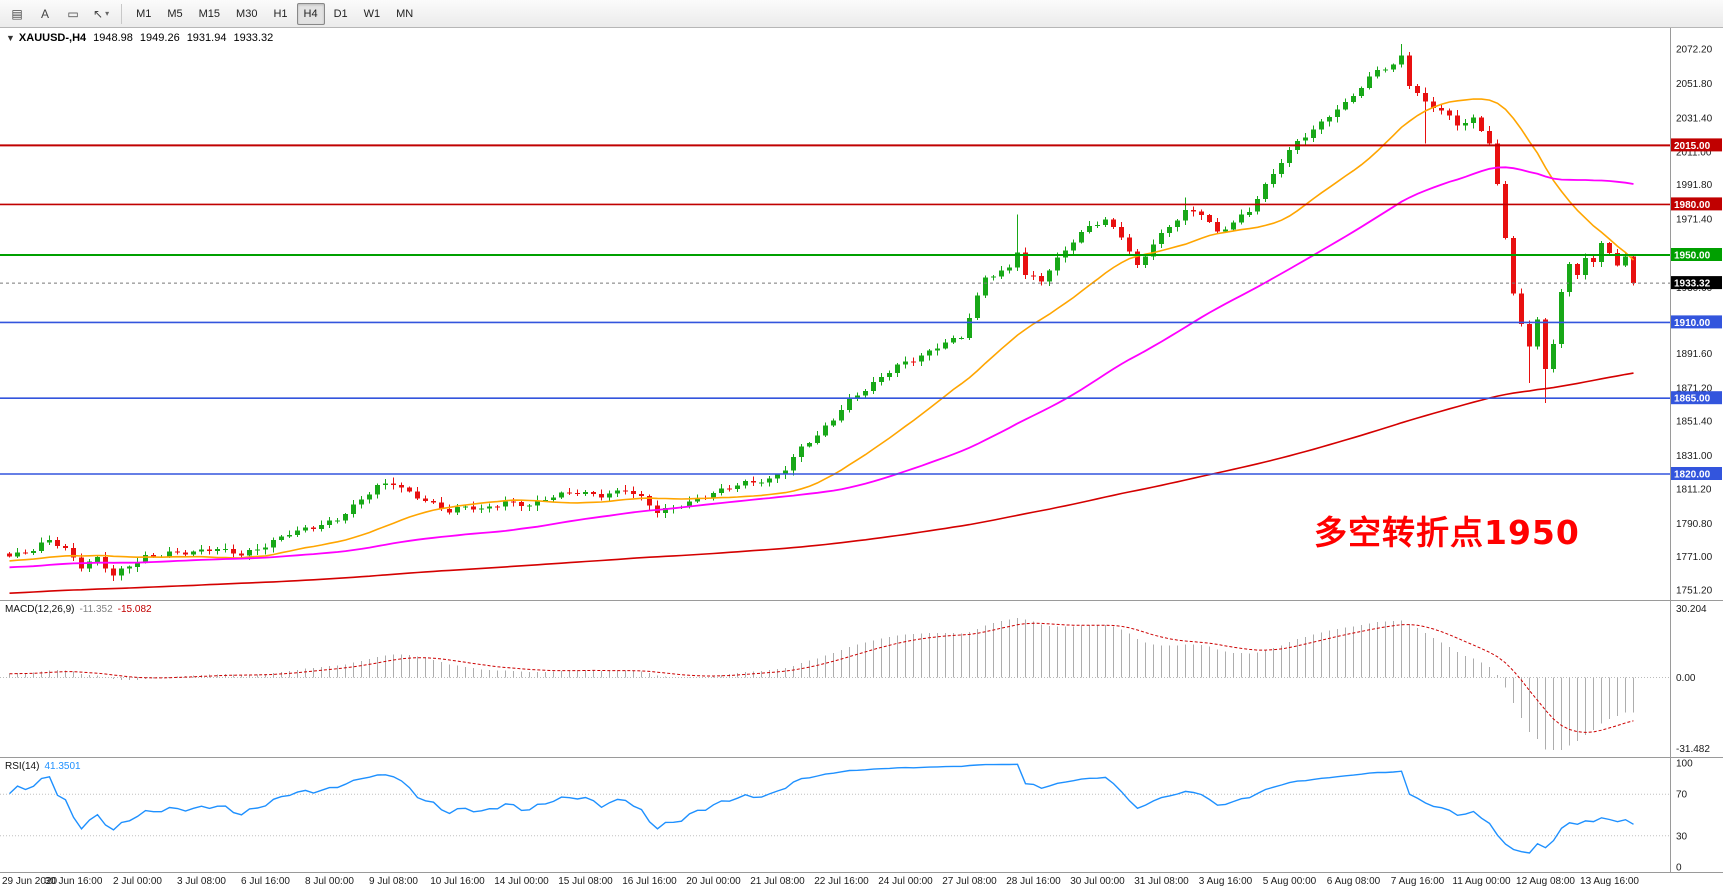  Describe the element at coordinates (861, 815) in the screenshot. I see `rsi-panel: 100 70 30 0` at that location.